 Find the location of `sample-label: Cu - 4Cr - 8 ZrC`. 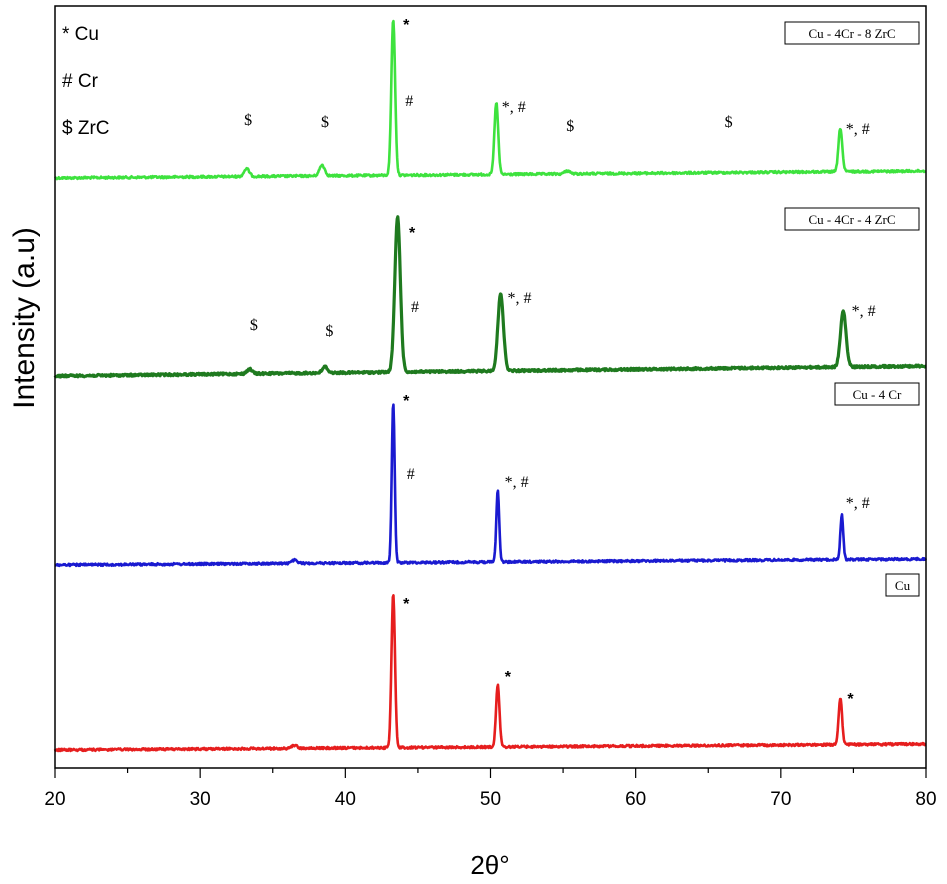

sample-label: Cu - 4Cr - 8 ZrC is located at coordinates (851, 33).